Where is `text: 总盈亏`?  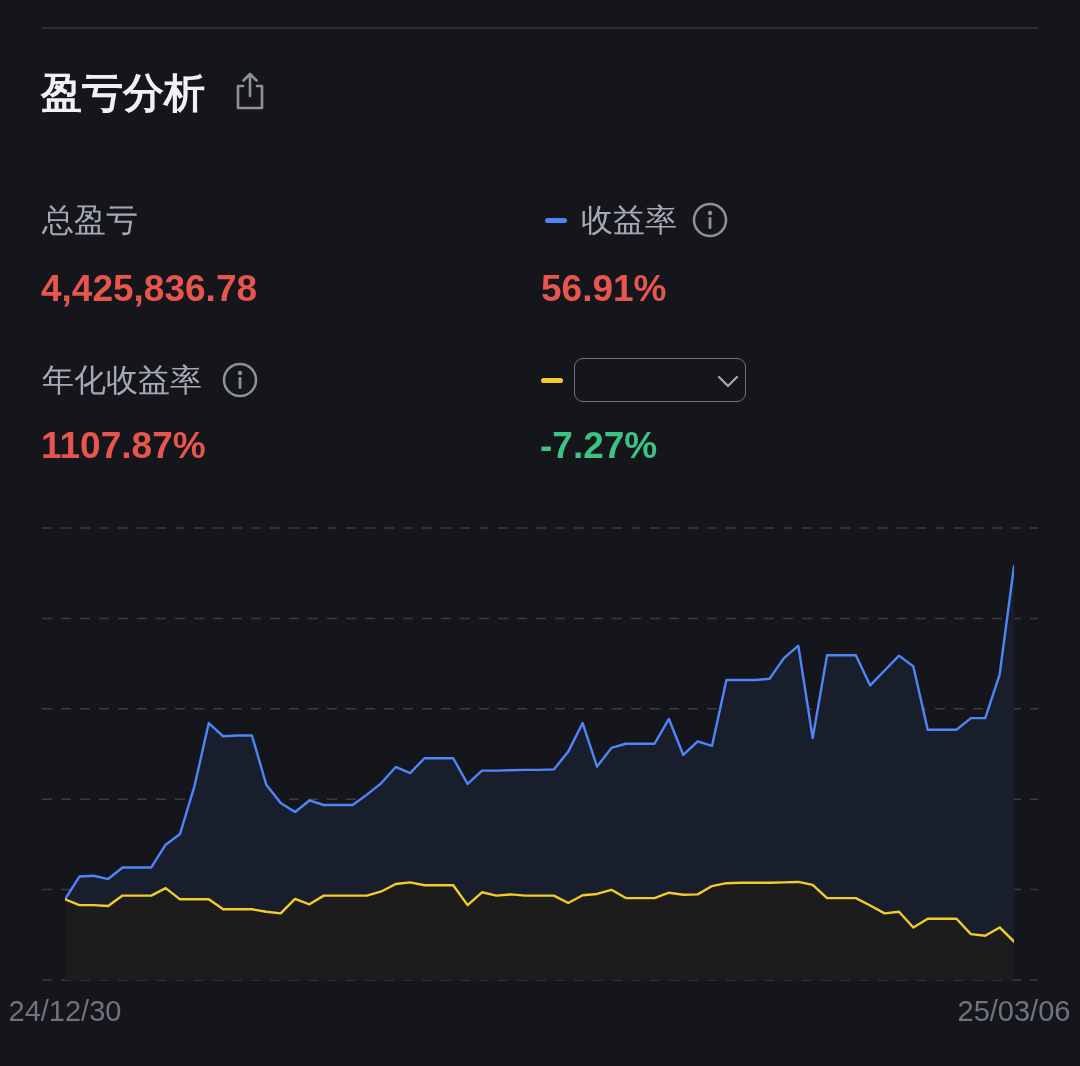
text: 总盈亏 is located at coordinates (90, 220).